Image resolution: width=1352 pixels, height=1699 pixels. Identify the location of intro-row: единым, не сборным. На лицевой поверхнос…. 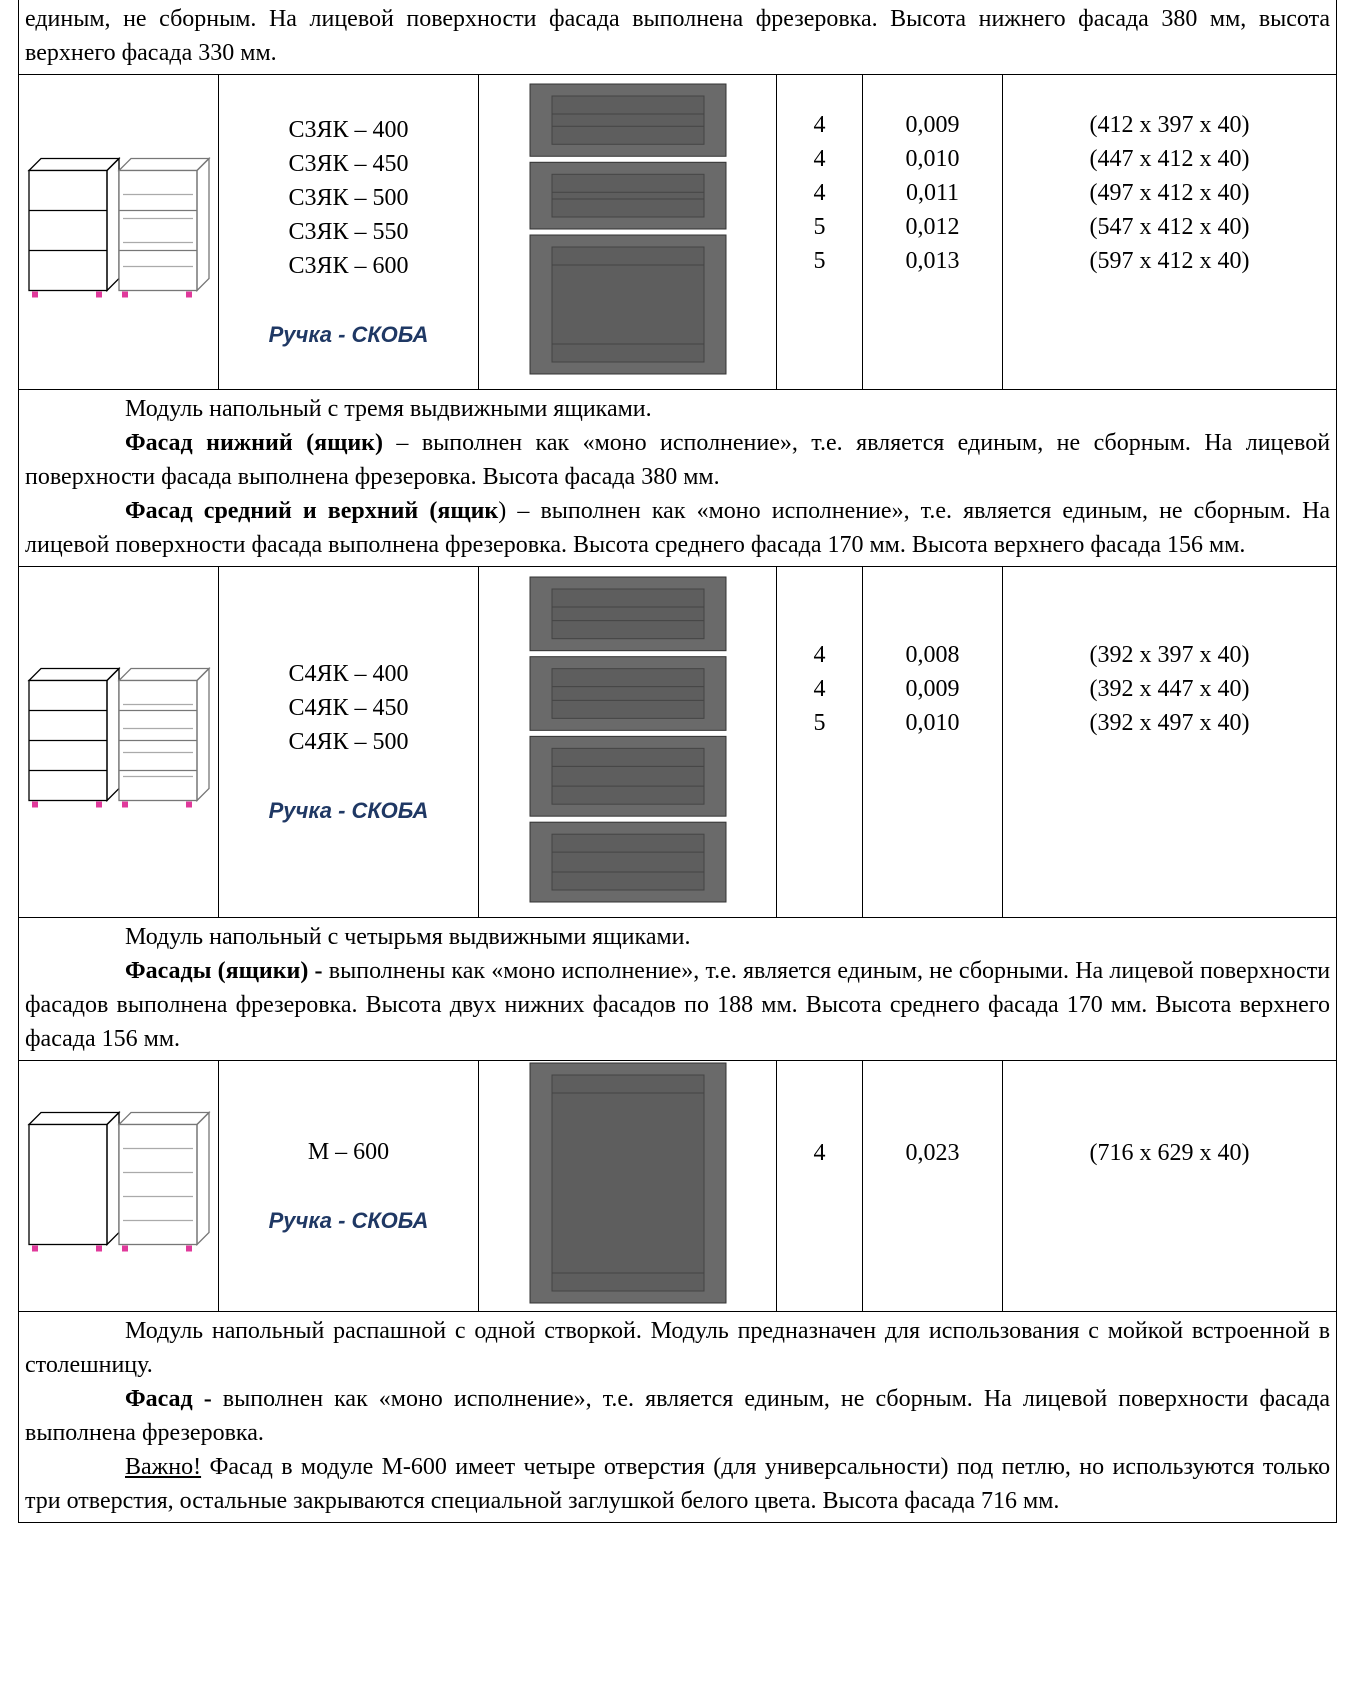
(677, 37).